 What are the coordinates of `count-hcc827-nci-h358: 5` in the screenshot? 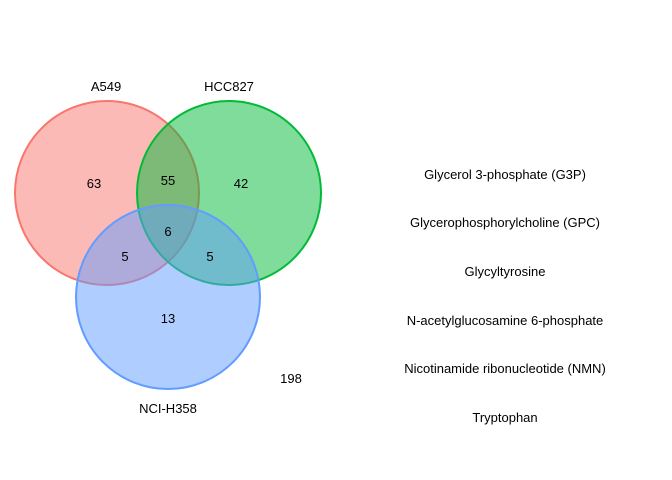 It's located at (209, 256).